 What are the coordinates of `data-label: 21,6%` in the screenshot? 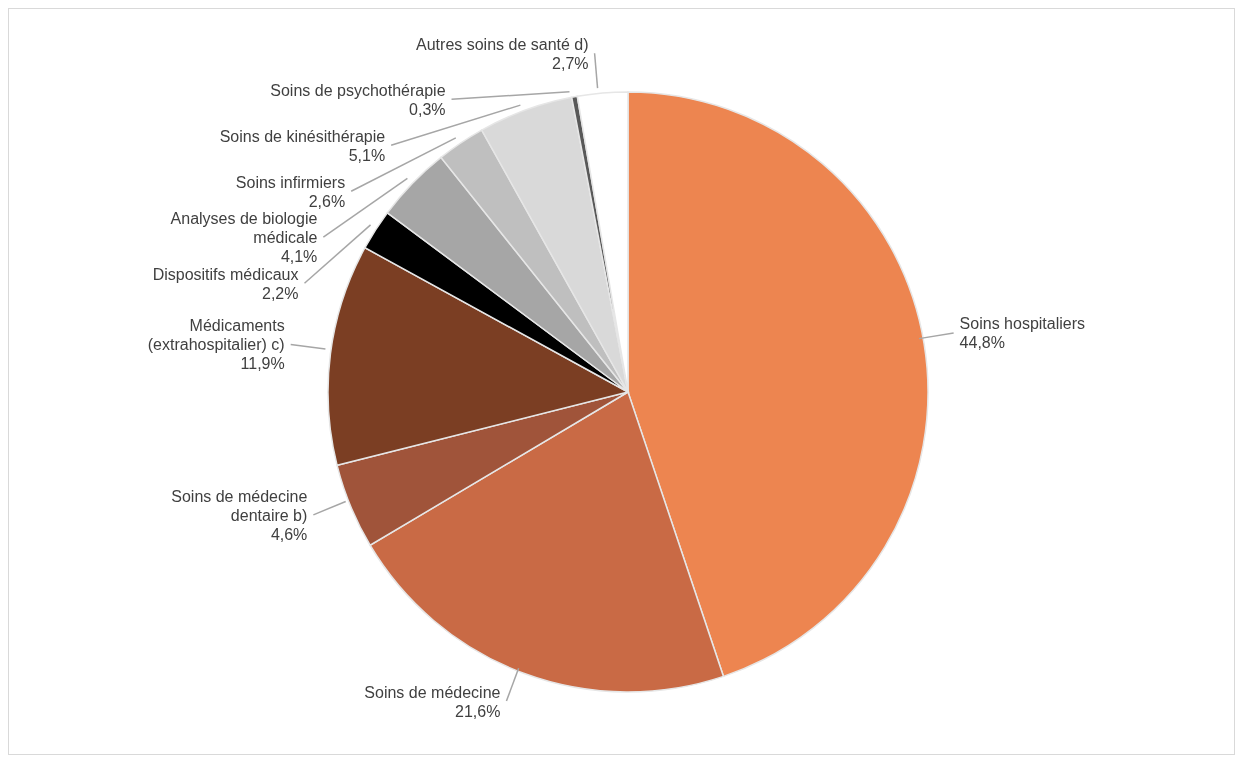 It's located at (478, 711).